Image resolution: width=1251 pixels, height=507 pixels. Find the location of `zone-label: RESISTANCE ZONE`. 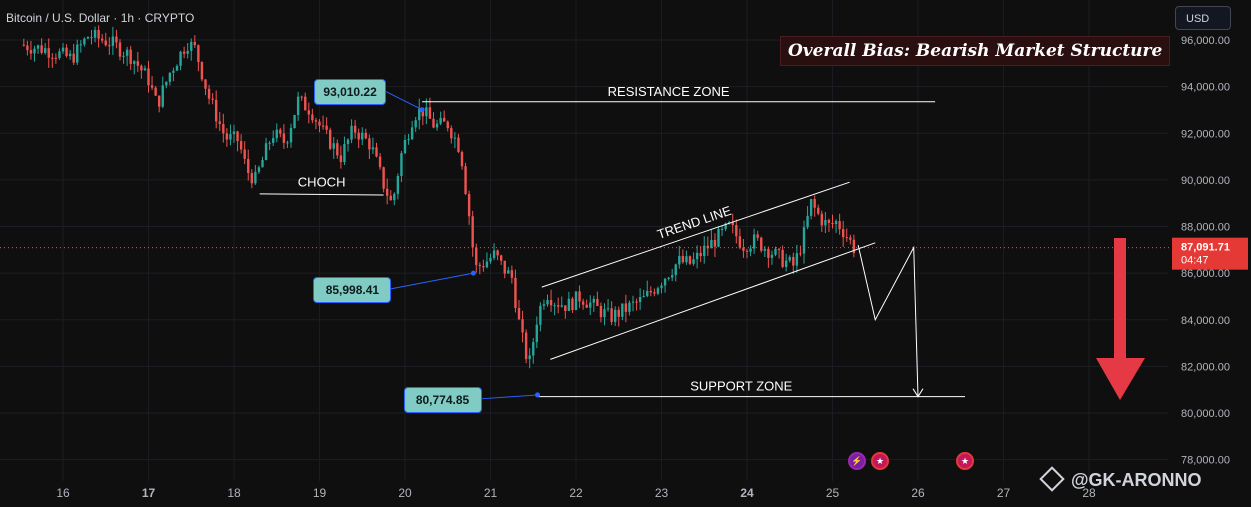

zone-label: RESISTANCE ZONE is located at coordinates (669, 91).